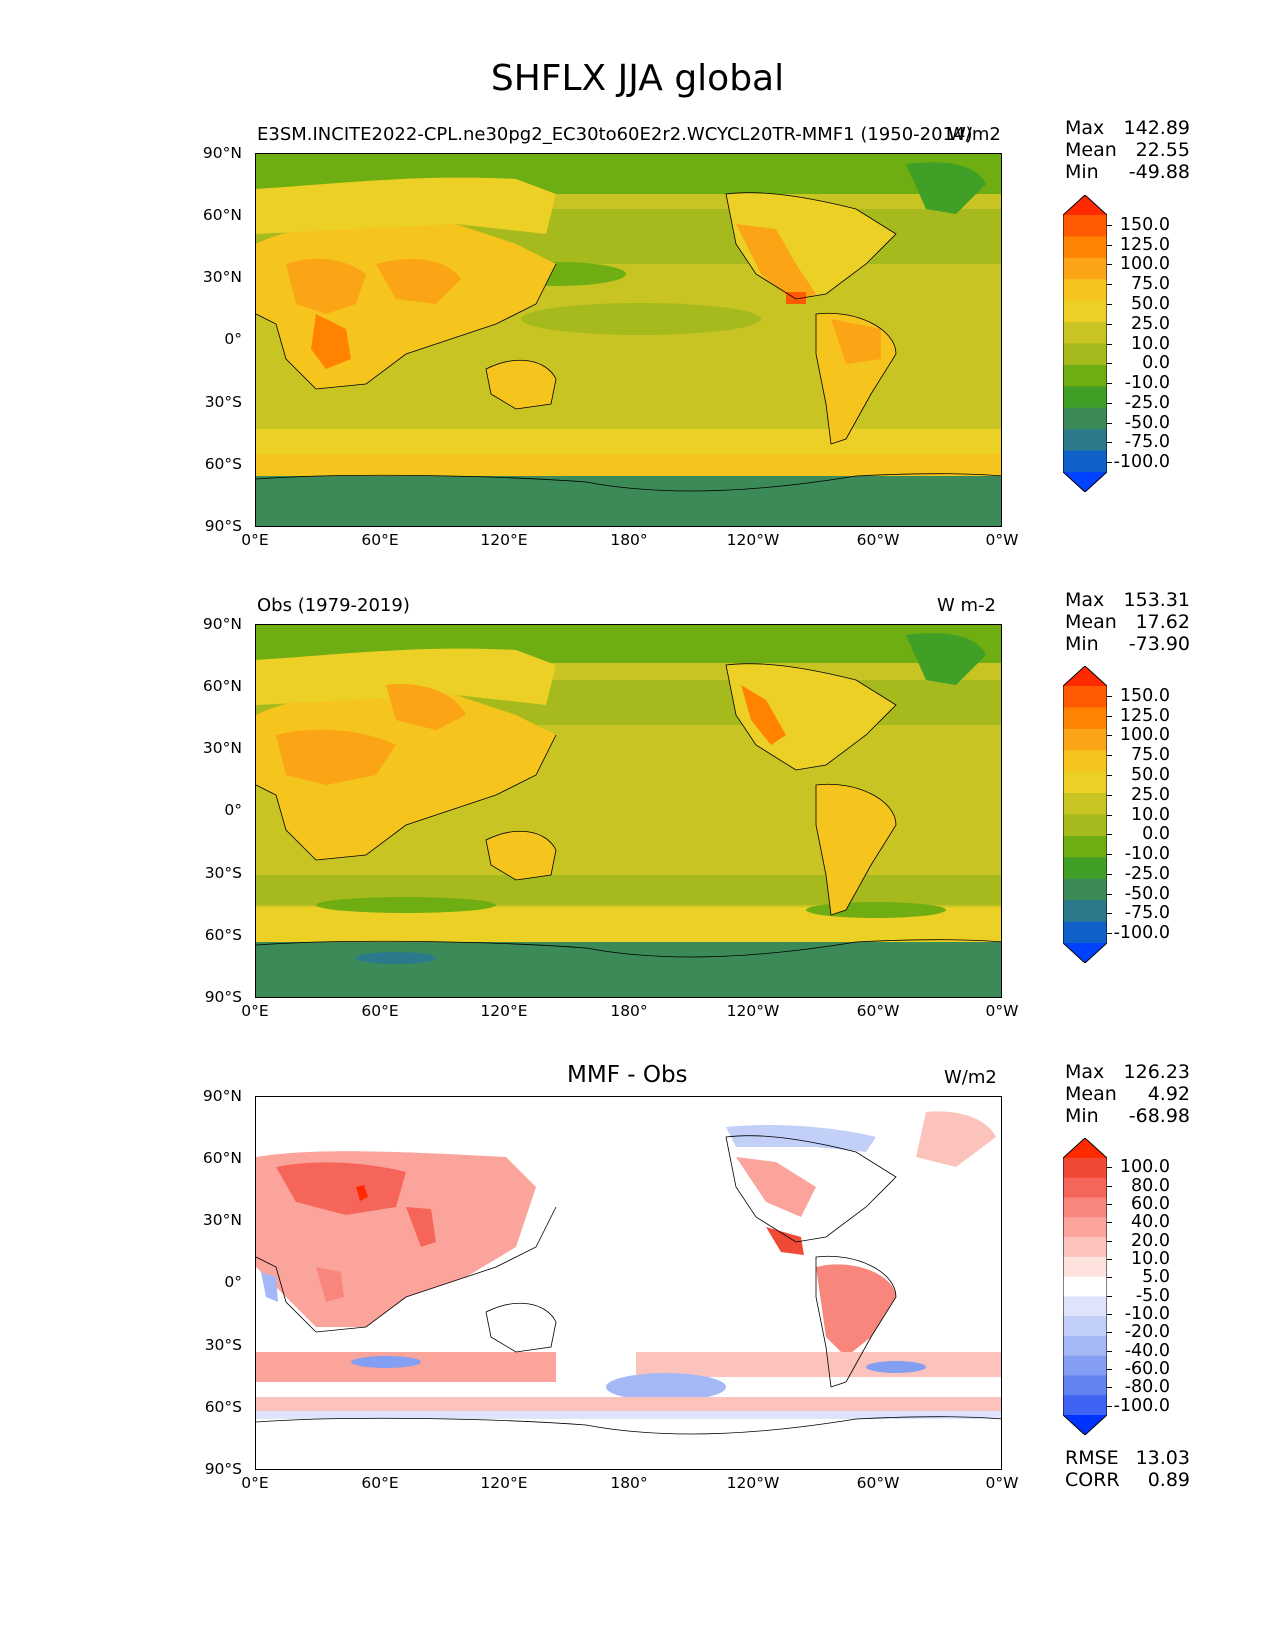 The width and height of the screenshot is (1275, 1650). What do you see at coordinates (1127, 1480) in the screenshot?
I see `corr-metric: CORR 0.89` at bounding box center [1127, 1480].